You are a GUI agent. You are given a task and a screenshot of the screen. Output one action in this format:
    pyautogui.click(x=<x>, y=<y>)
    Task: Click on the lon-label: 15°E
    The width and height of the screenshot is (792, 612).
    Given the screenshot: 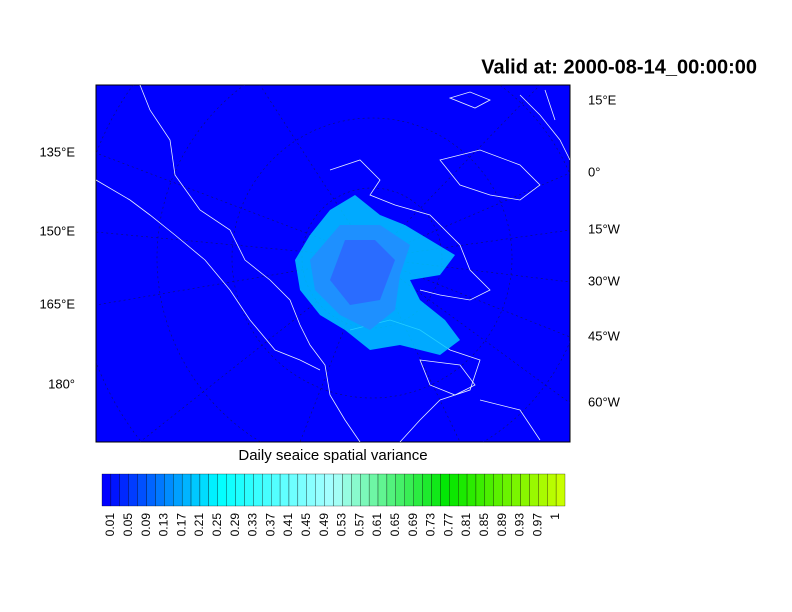 What is the action you would take?
    pyautogui.click(x=602, y=99)
    